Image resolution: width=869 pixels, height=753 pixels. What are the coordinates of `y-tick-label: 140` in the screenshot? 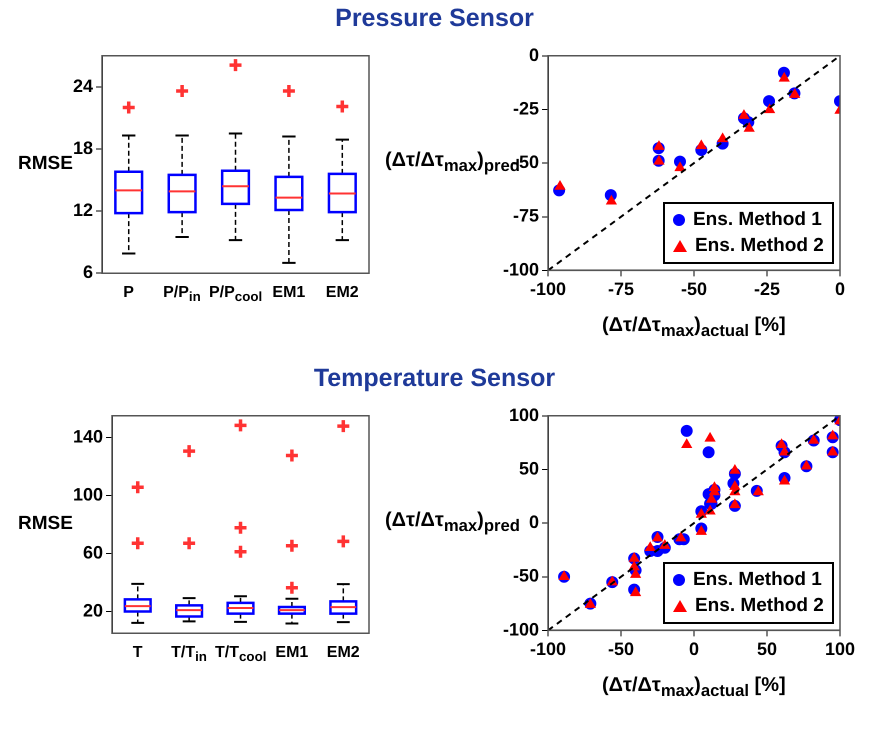 It's located at (88, 436).